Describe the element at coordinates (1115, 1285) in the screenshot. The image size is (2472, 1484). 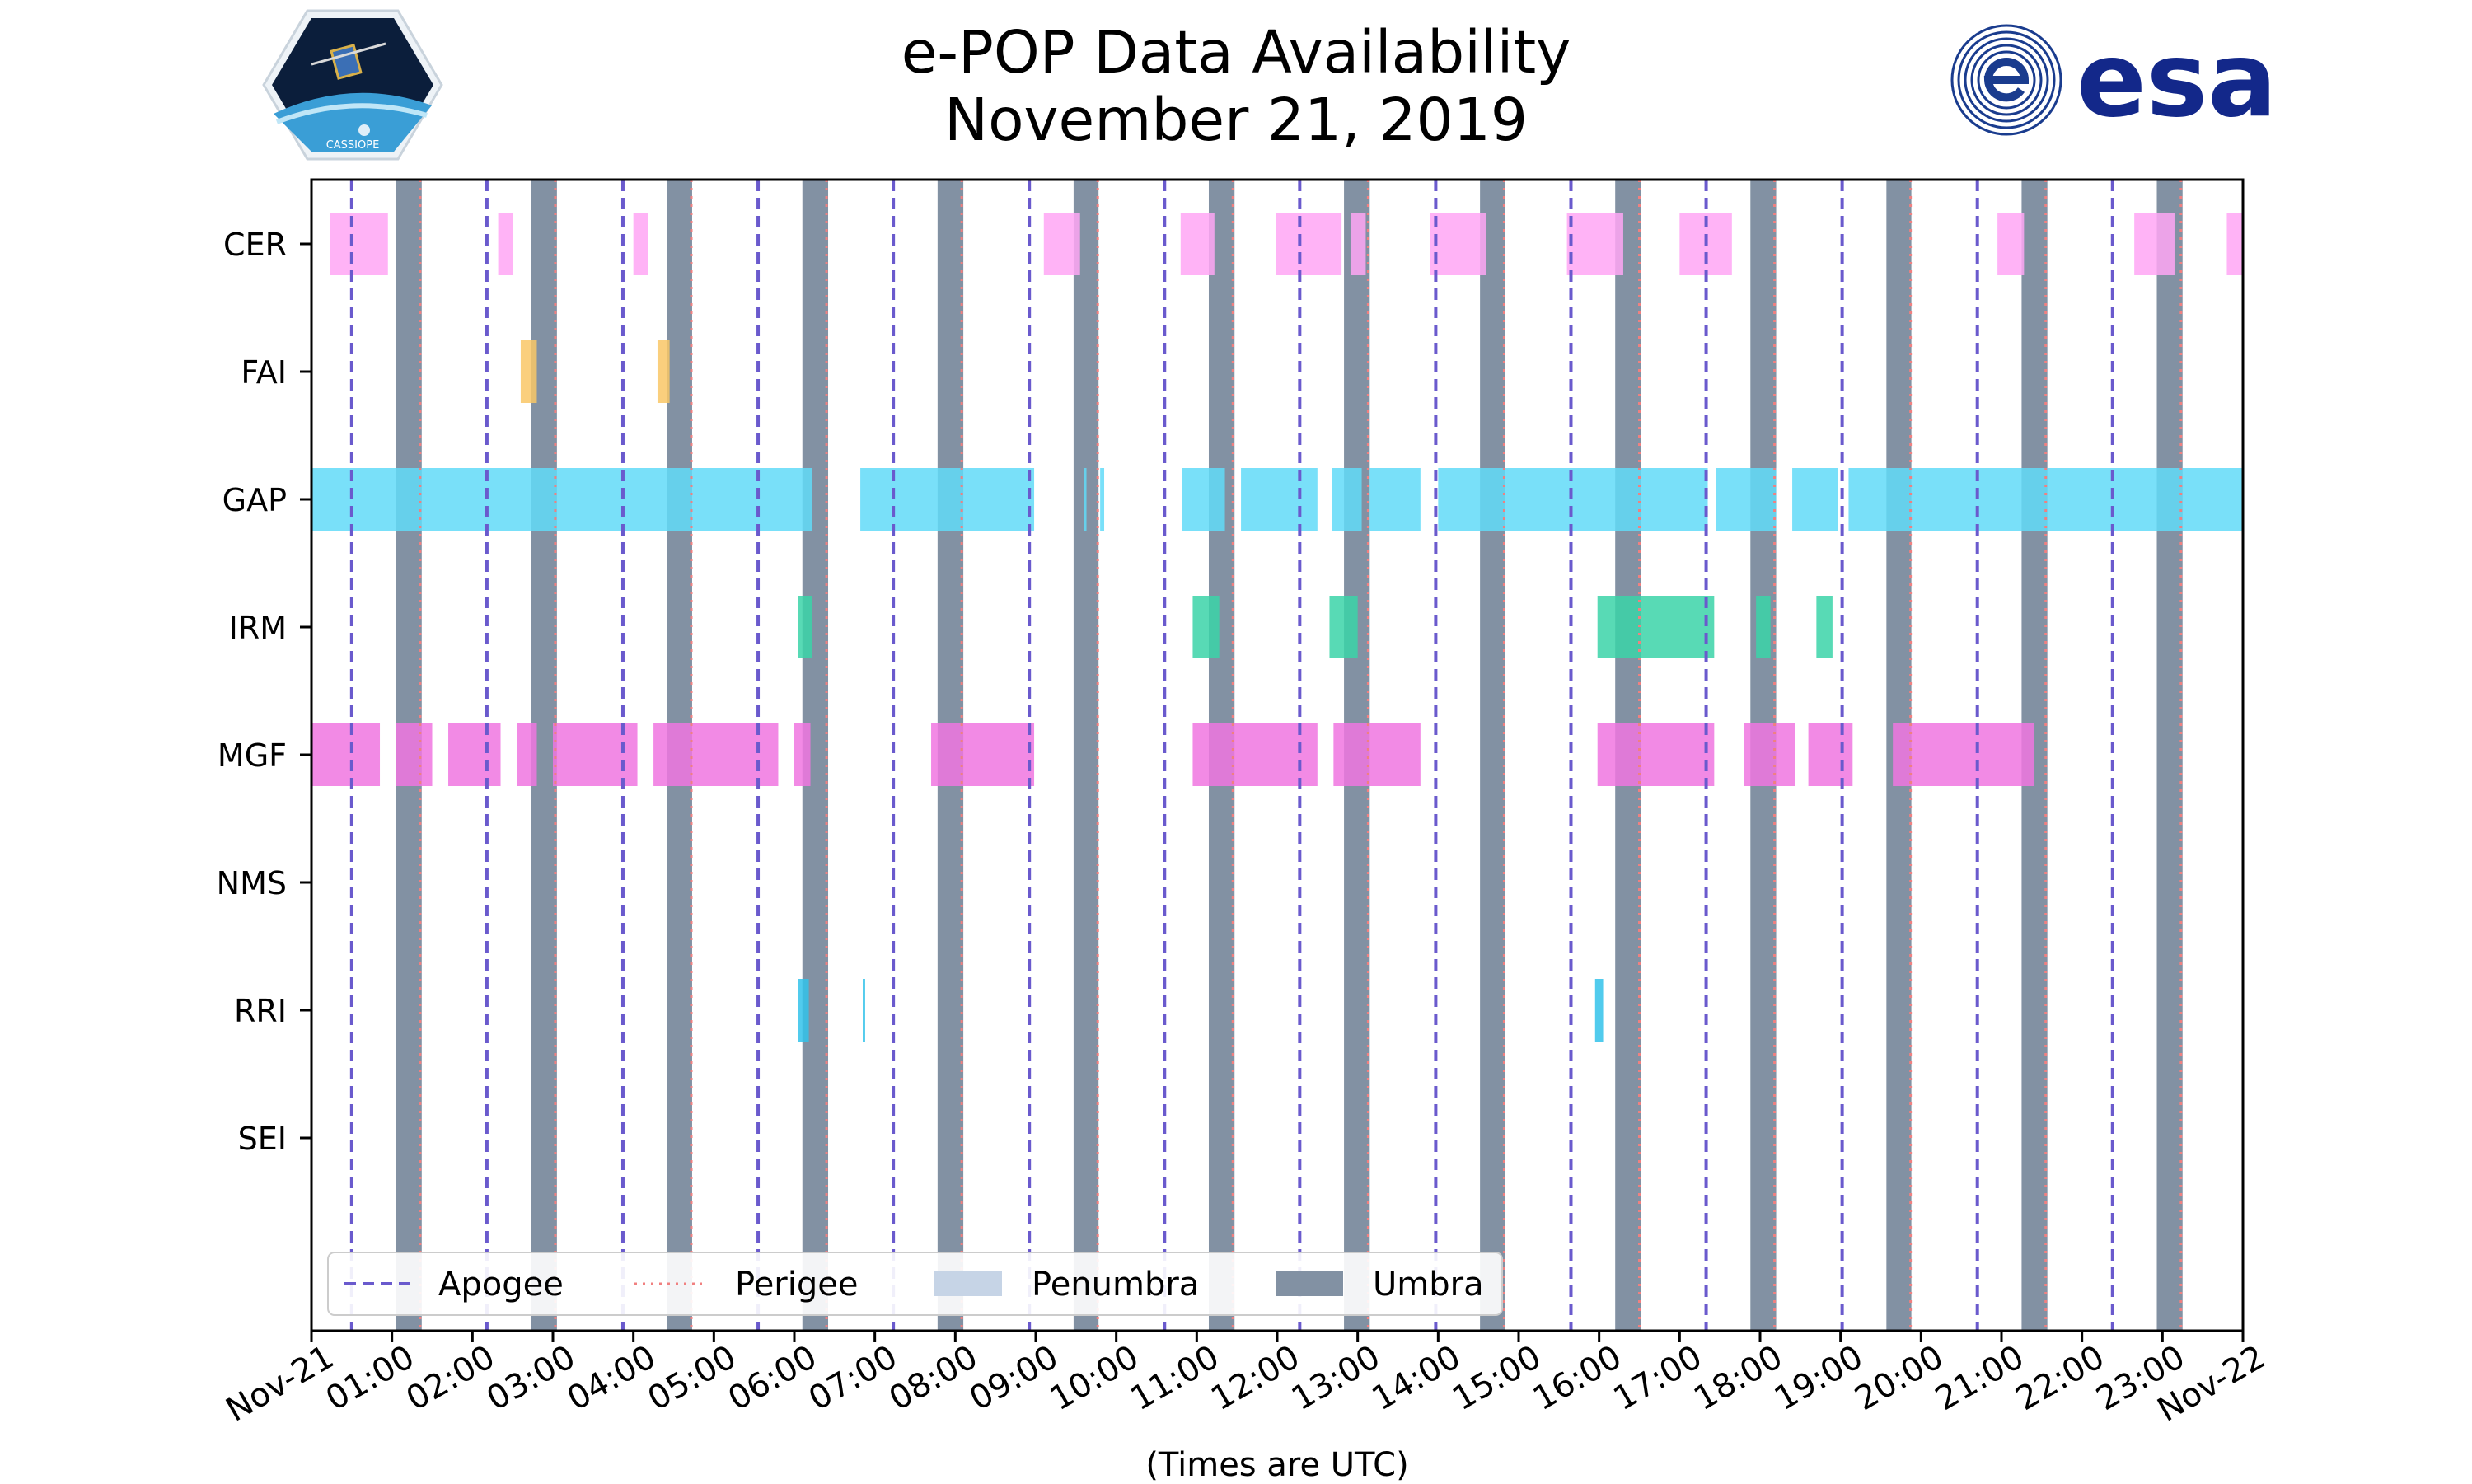
I see `legend-label-penumbra: Penumbra` at that location.